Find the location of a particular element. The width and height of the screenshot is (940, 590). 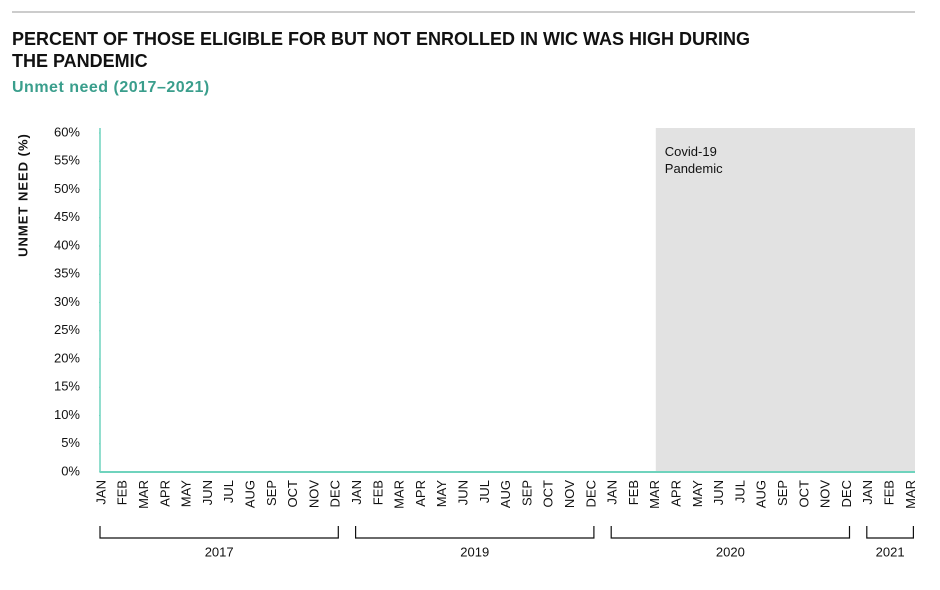

y-tick-label: 55% is located at coordinates (67, 160).